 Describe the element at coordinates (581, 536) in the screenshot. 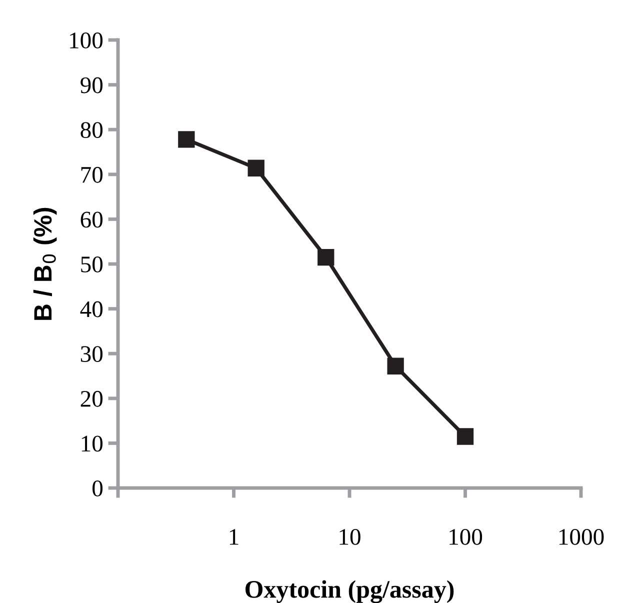

I see `x-tick-label: 1000` at that location.